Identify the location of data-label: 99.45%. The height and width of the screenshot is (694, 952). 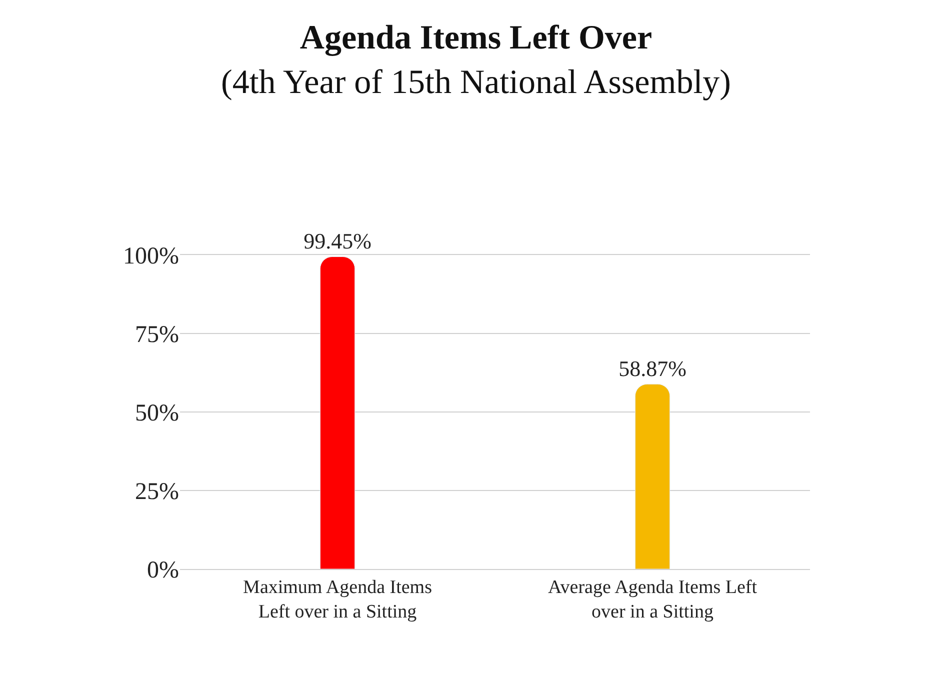
(338, 241).